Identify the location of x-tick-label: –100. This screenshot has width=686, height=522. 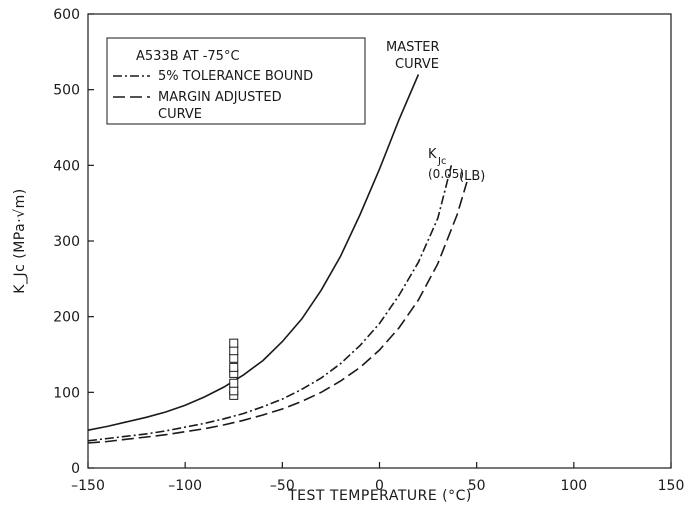
(185, 486).